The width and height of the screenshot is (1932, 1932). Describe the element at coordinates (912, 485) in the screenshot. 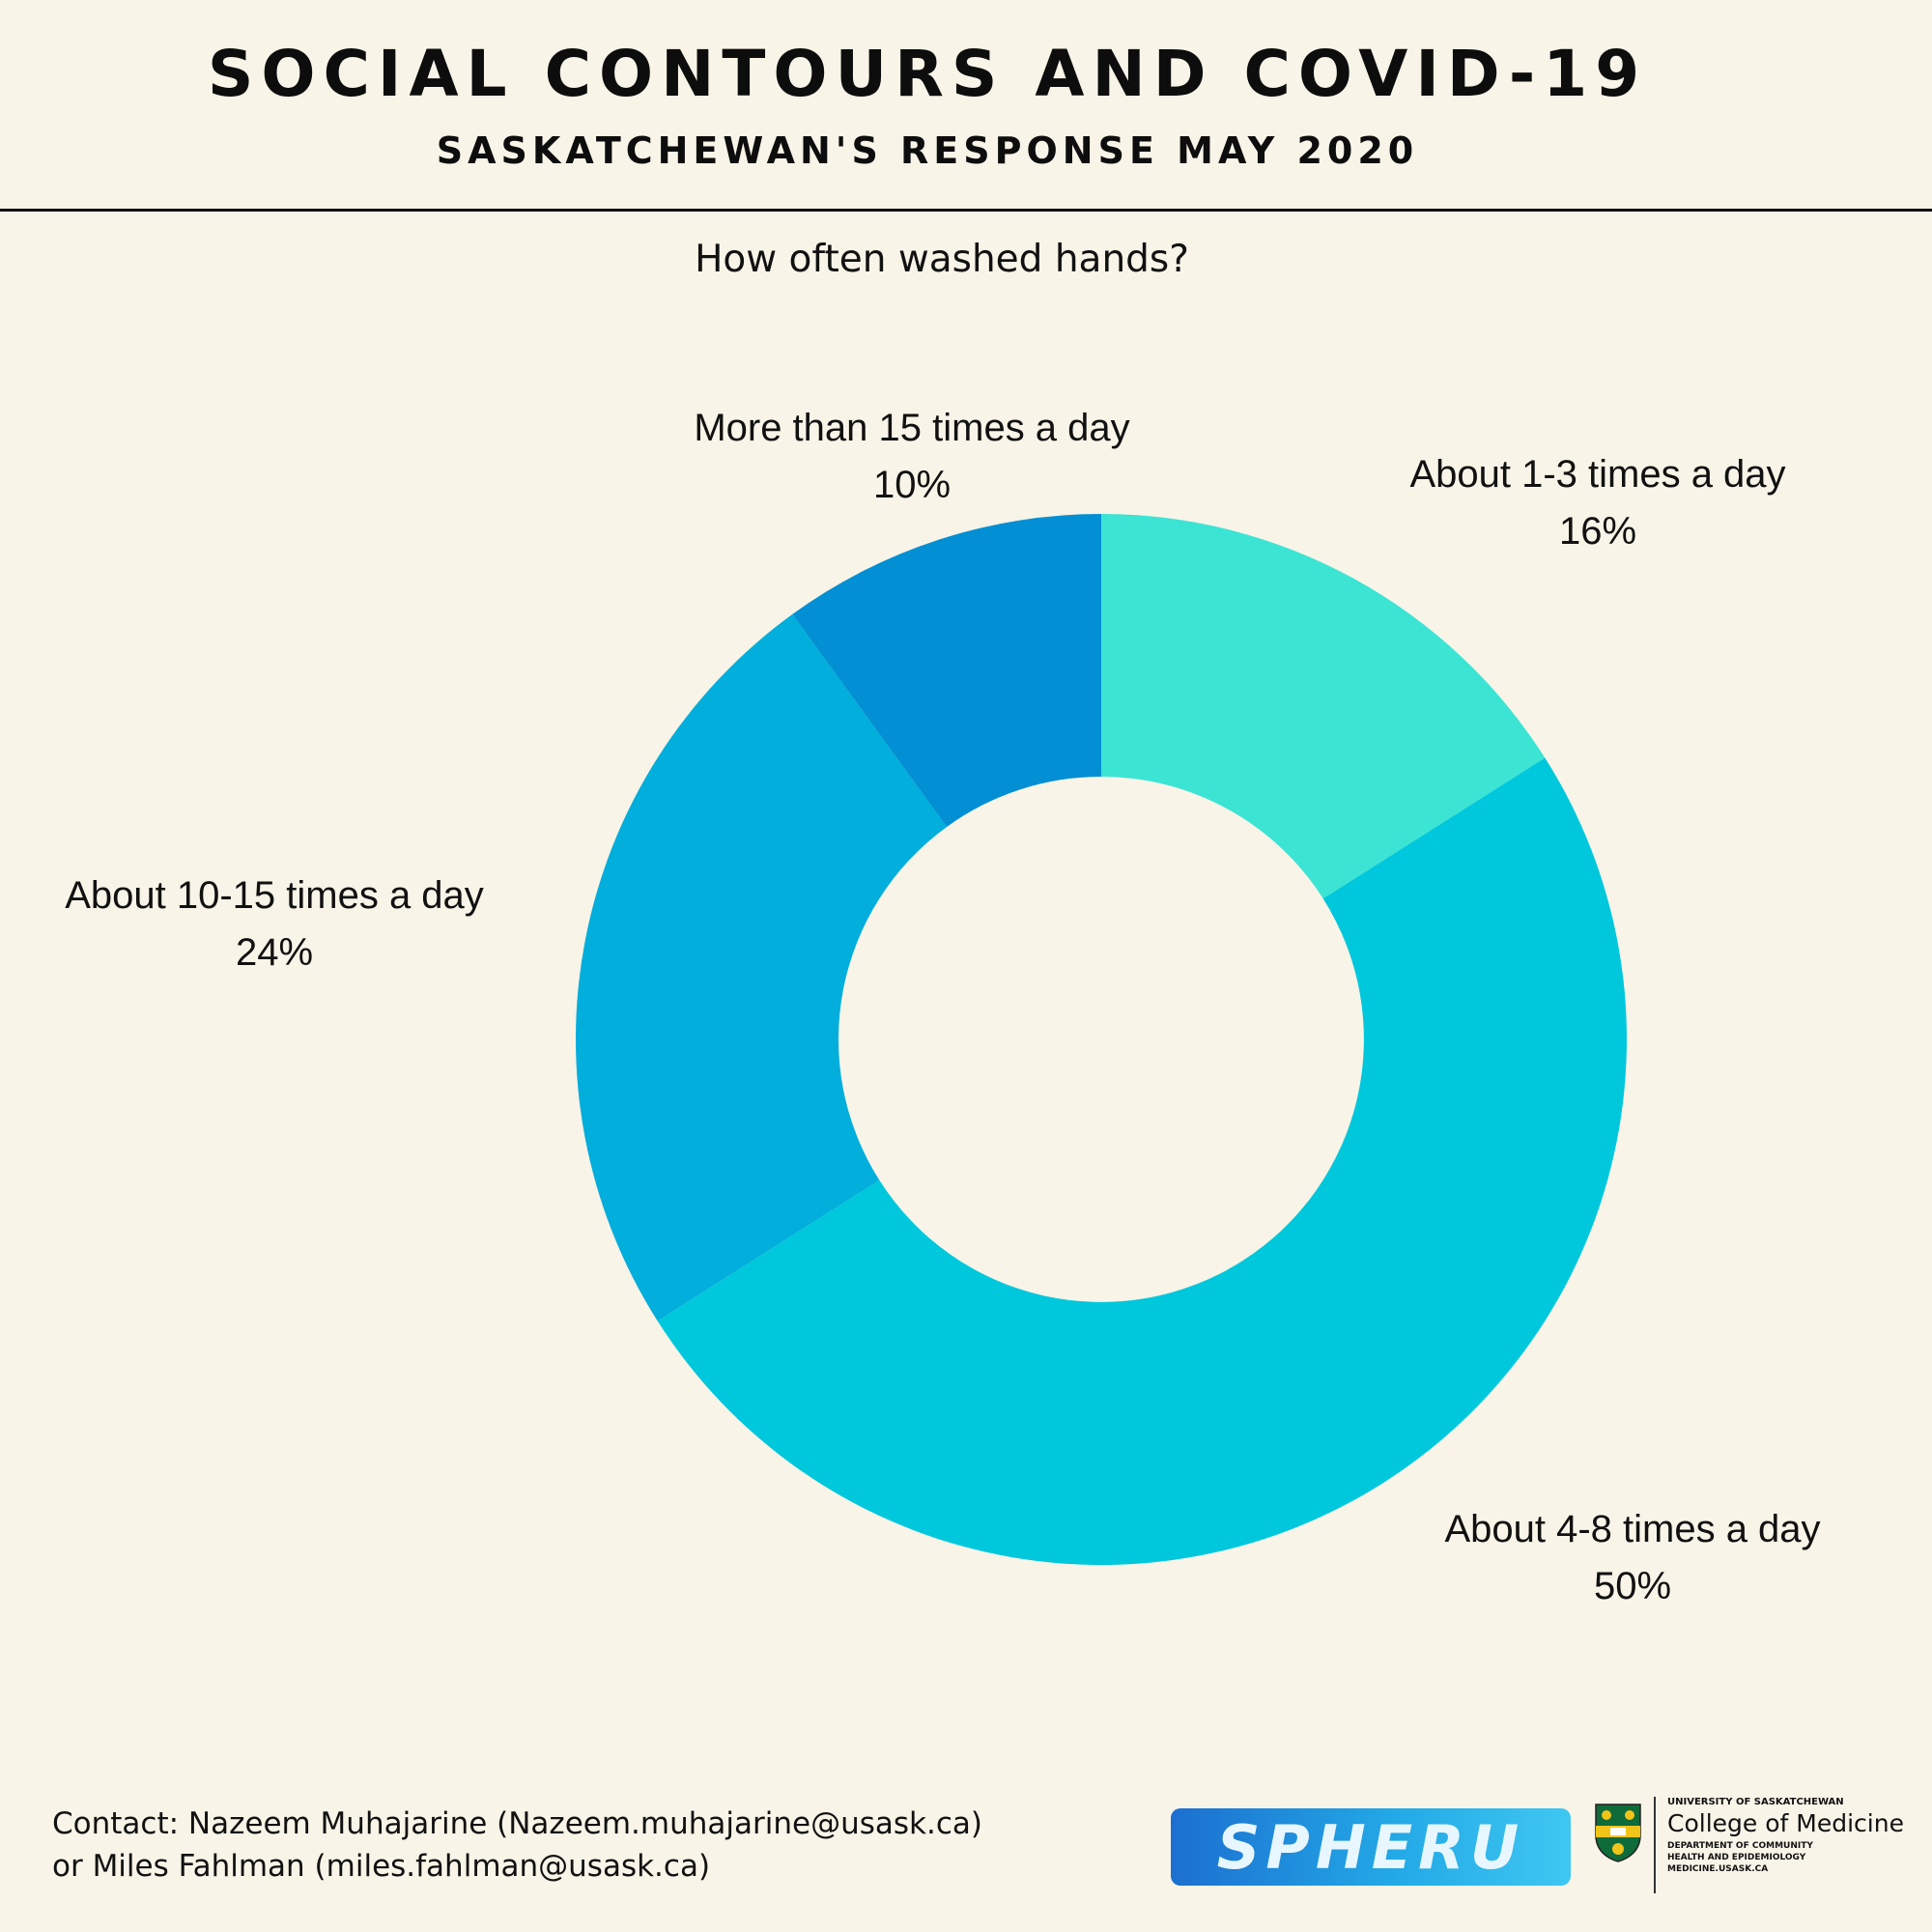

I see `slice-value-label: 10%` at that location.